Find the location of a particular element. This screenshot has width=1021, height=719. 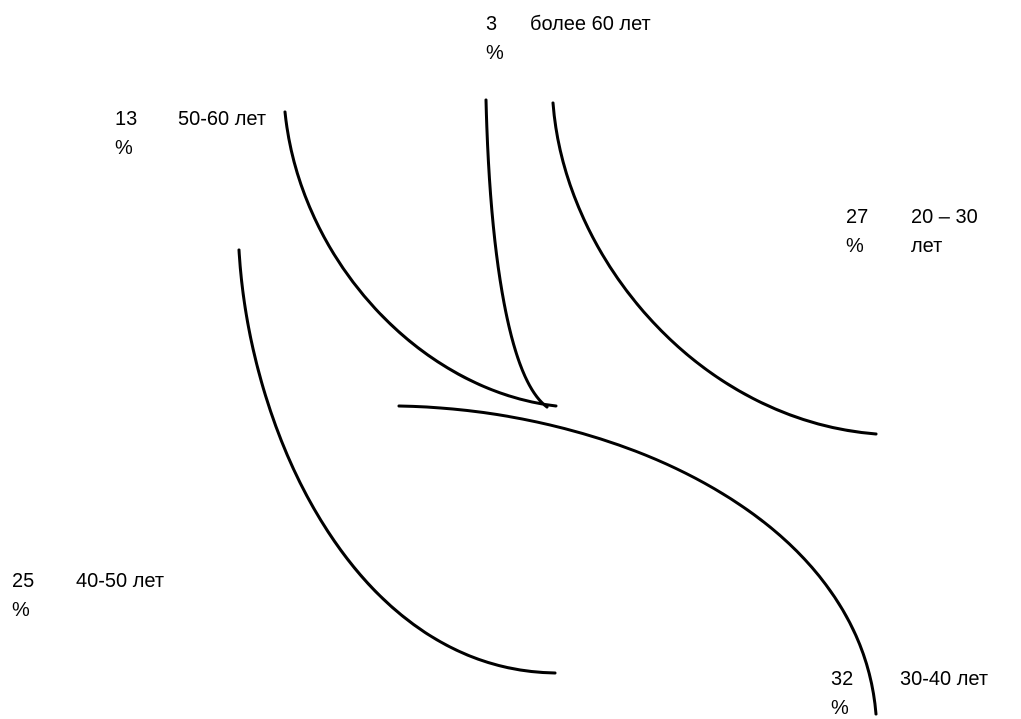

unit-label-over-60: % is located at coordinates (495, 53).